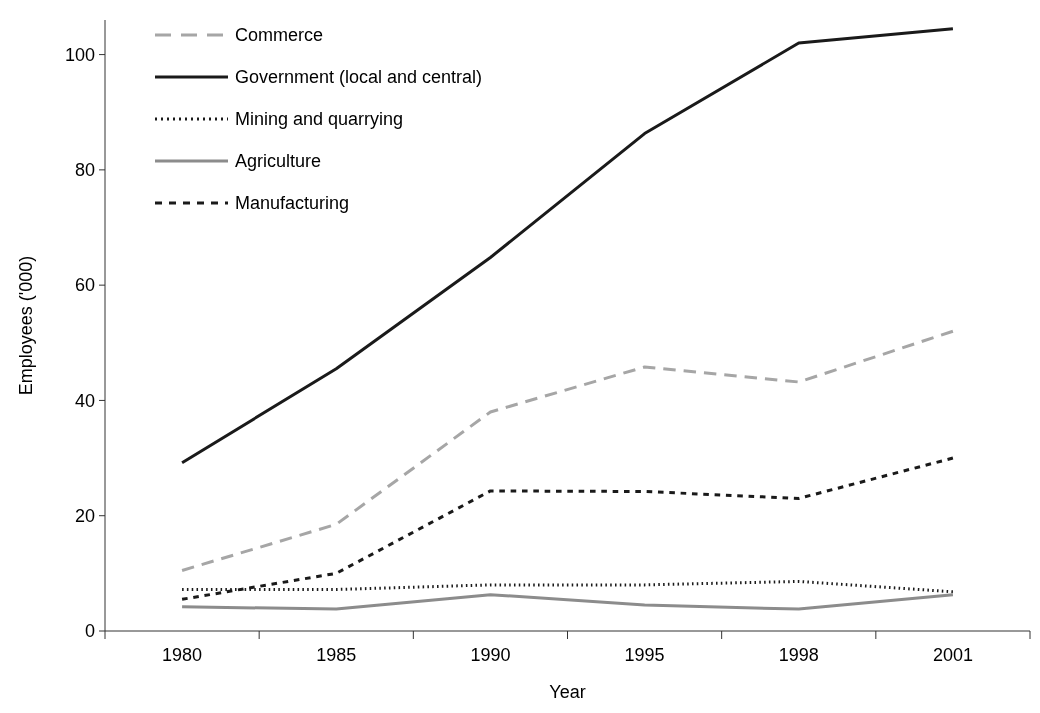 The image size is (1040, 713). Describe the element at coordinates (567, 692) in the screenshot. I see `x-axis-title: Year` at that location.